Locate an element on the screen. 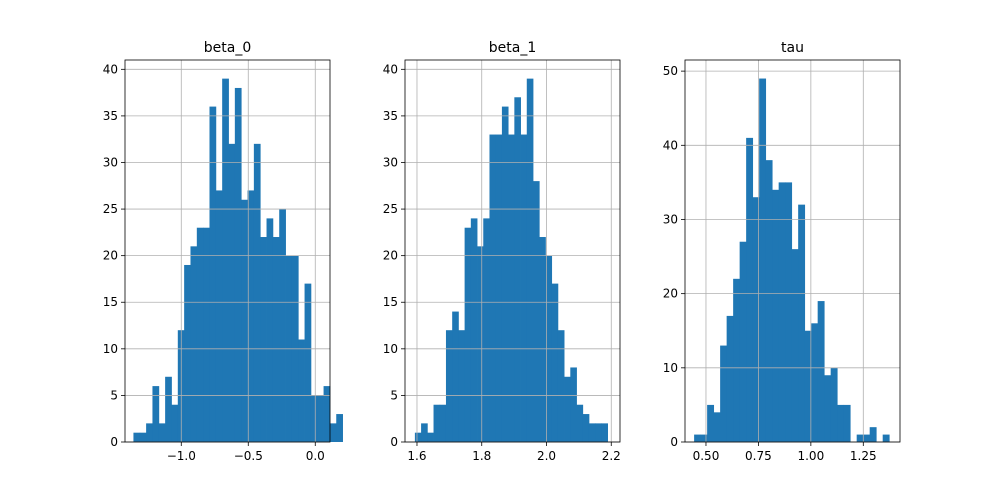 This screenshot has height=497, width=1000. x-tick-label-0p5: 0.50 is located at coordinates (706, 456).